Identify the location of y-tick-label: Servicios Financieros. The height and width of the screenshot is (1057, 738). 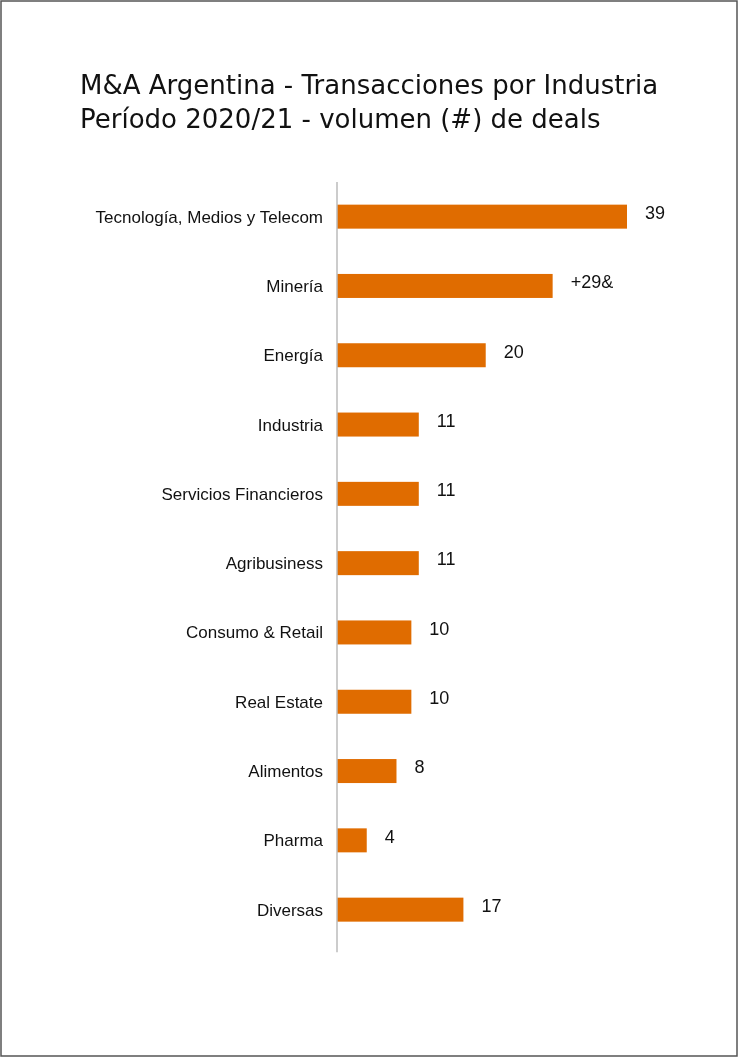
(242, 494).